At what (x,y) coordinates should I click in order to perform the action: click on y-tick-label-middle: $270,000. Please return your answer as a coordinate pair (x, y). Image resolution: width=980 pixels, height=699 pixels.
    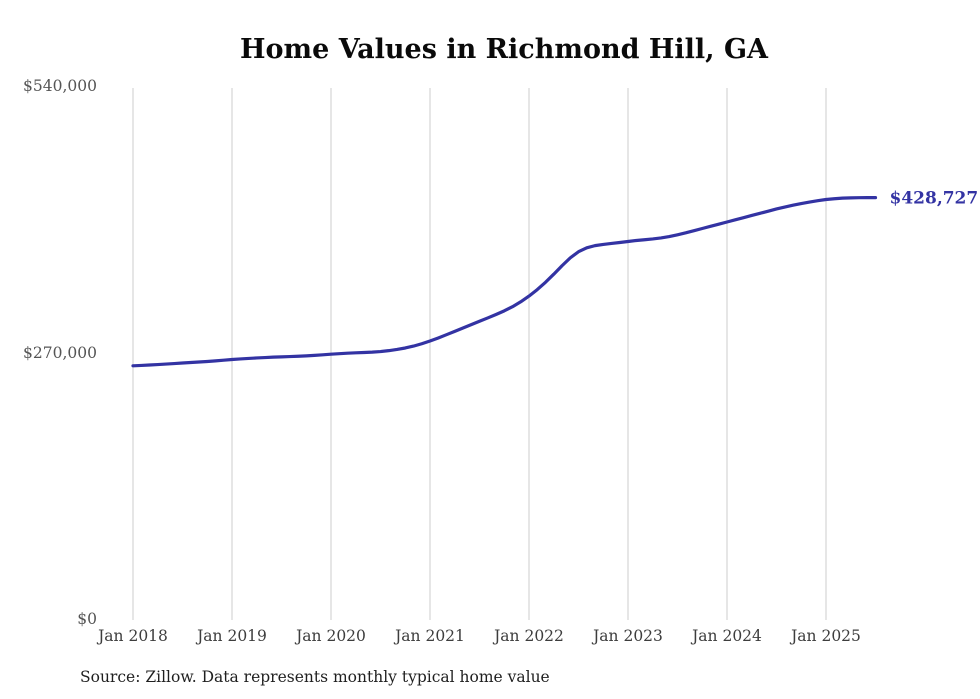
    Looking at the image, I should click on (60, 353).